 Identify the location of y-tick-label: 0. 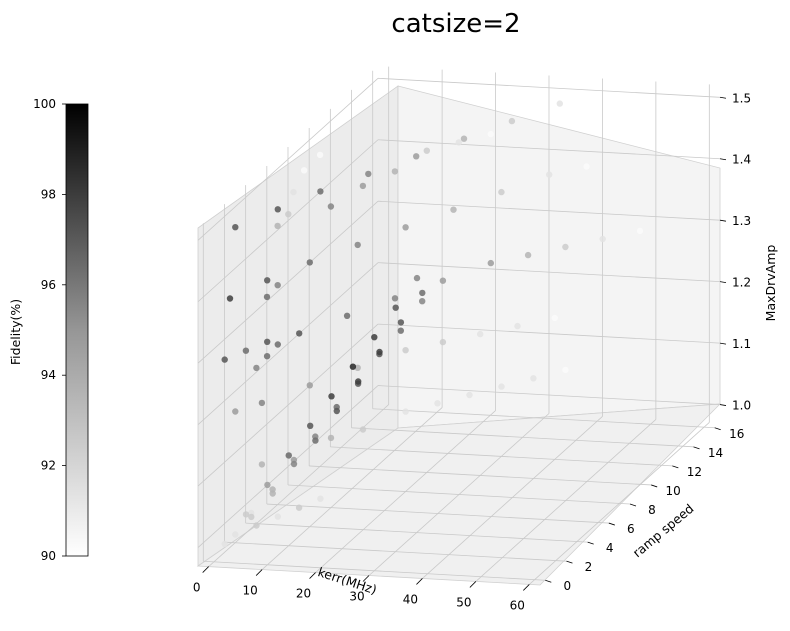
(567, 586).